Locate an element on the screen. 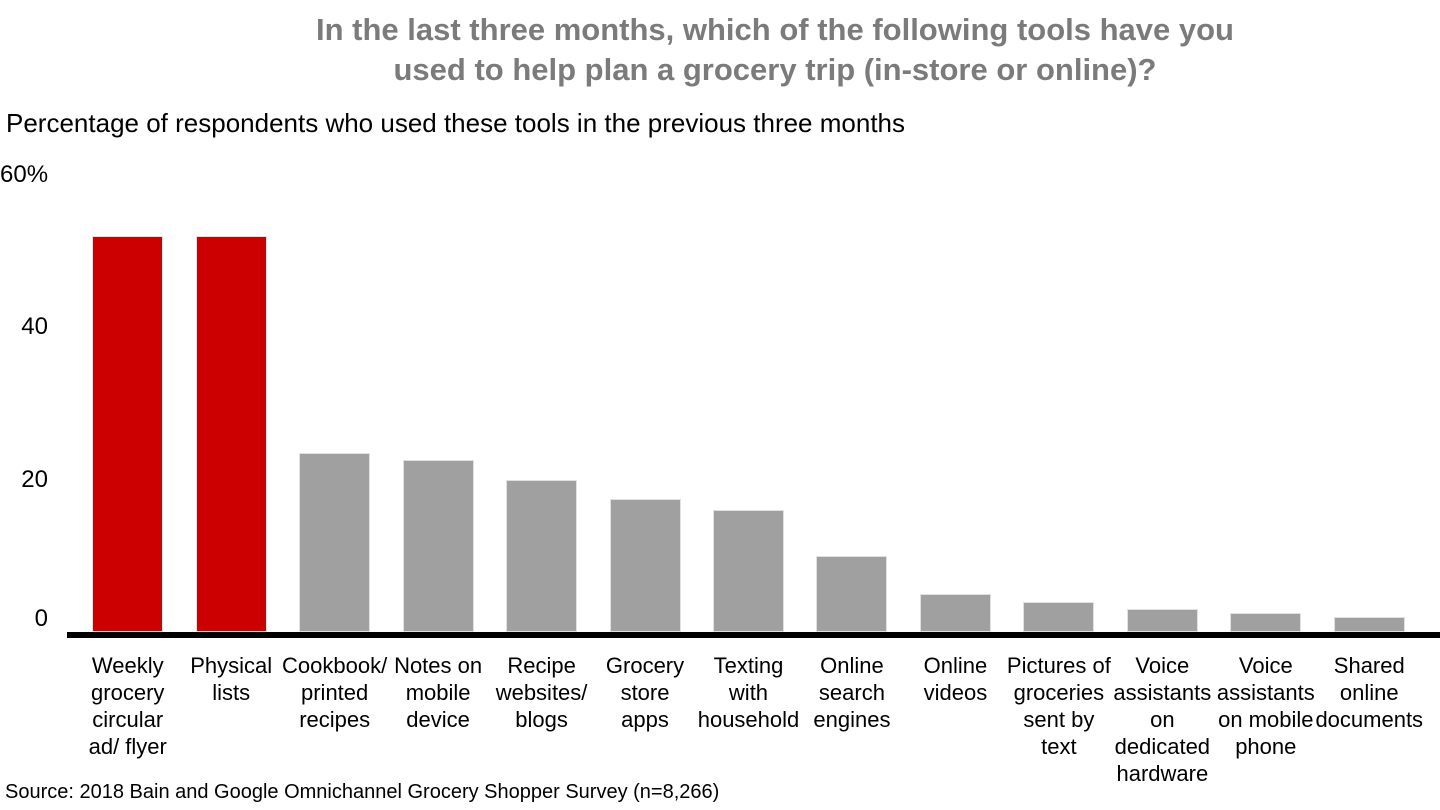 This screenshot has width=1440, height=810. x-axis-label-line: mobile is located at coordinates (438, 692).